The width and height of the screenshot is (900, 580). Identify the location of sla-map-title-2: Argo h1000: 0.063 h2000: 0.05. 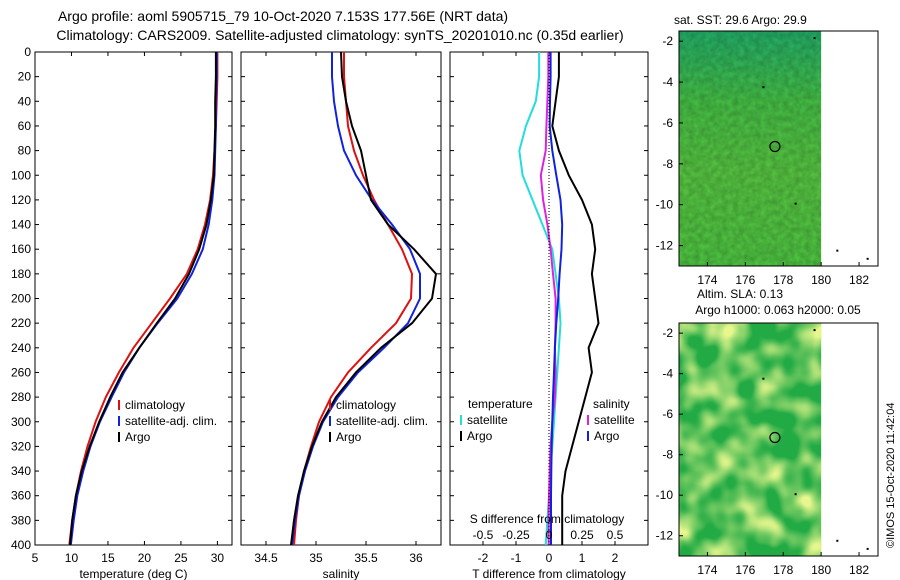
(778, 310).